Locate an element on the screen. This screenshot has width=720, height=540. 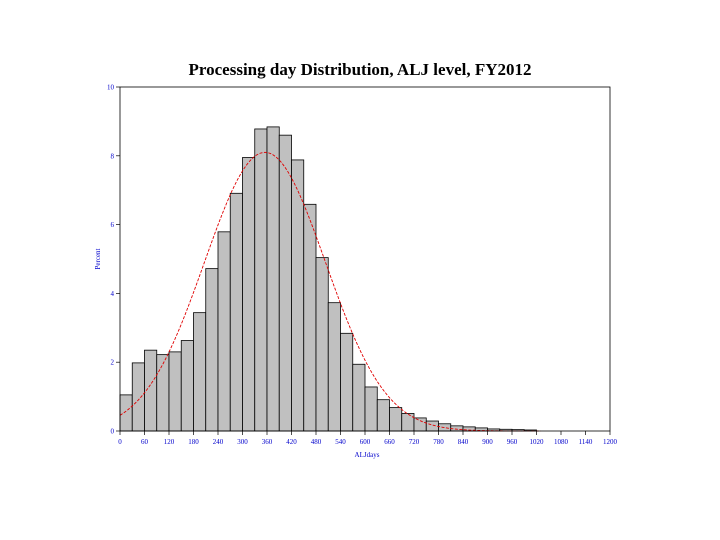
x-tick-label: 540 is located at coordinates (340, 442).